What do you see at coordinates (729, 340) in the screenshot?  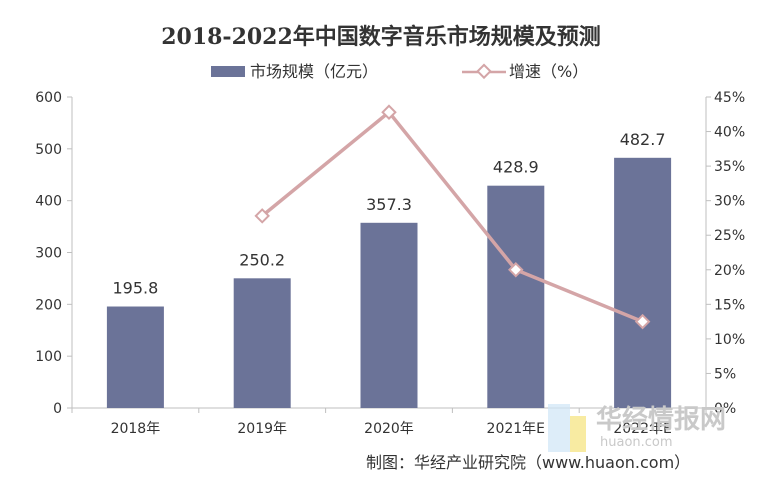 I see `right-tick-label: 10%` at bounding box center [729, 340].